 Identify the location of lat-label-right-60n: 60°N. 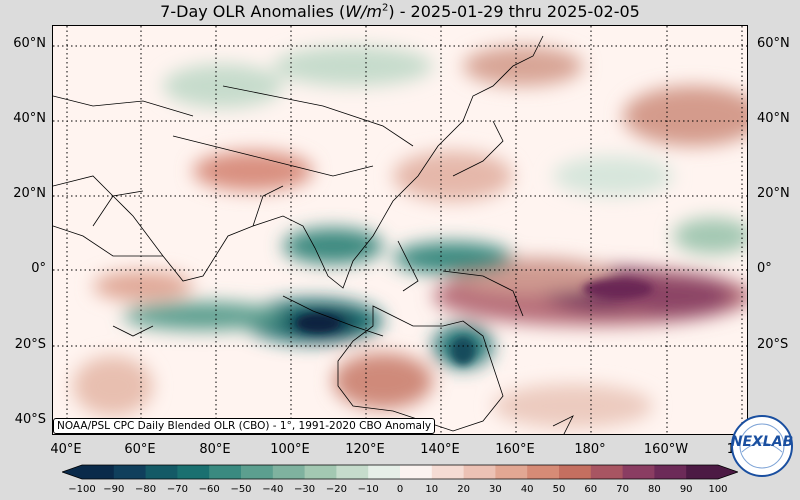
(773, 43).